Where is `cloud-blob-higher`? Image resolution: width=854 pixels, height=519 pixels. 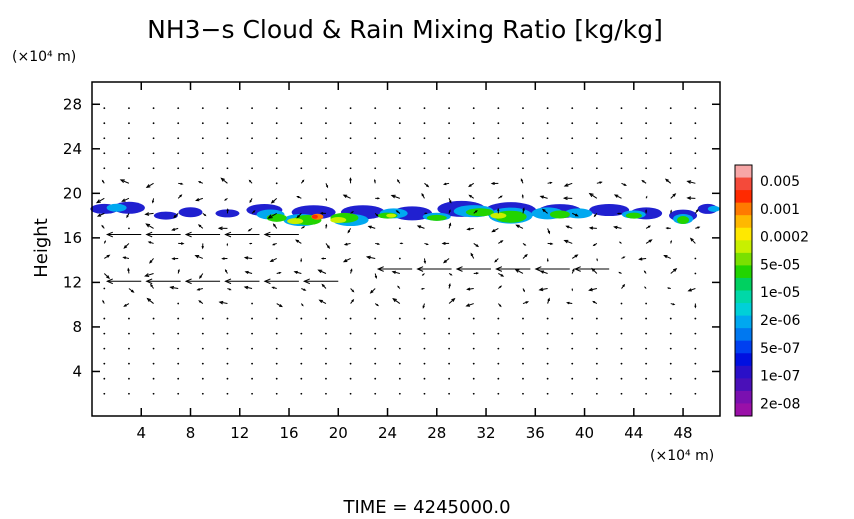 cloud-blob-higher is located at coordinates (498, 215).